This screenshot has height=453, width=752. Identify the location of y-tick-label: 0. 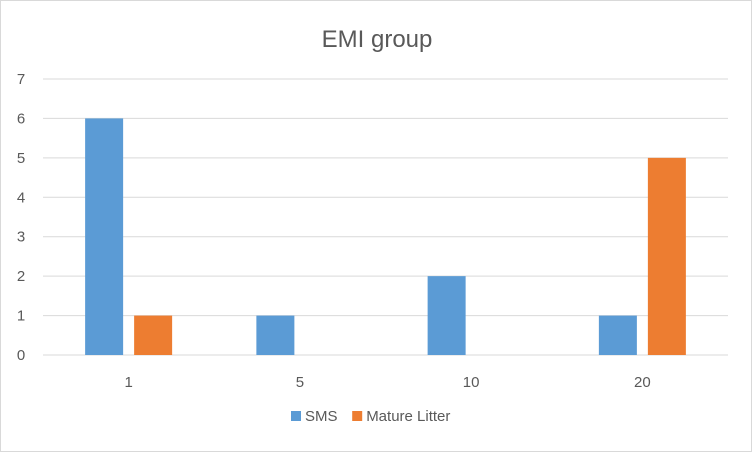
(21, 355).